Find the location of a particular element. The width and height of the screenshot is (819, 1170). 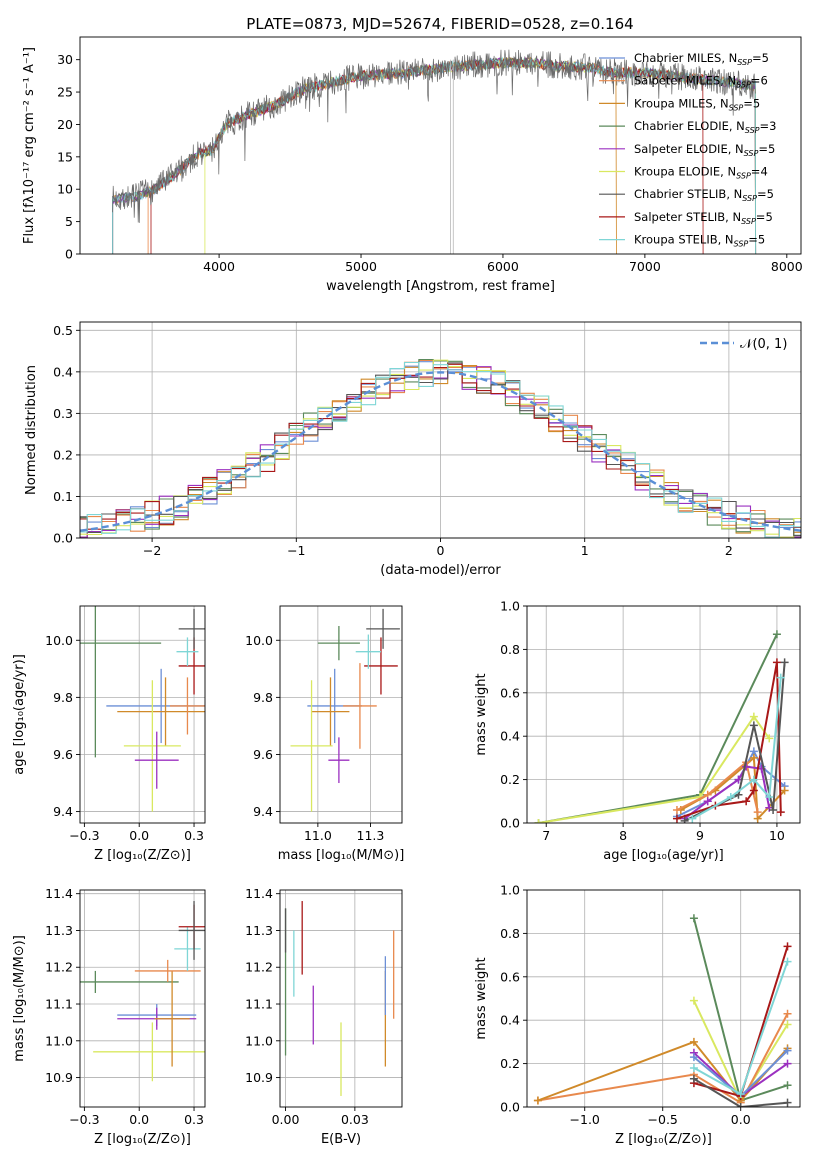

y-axis-label: mass weight is located at coordinates (481, 714).